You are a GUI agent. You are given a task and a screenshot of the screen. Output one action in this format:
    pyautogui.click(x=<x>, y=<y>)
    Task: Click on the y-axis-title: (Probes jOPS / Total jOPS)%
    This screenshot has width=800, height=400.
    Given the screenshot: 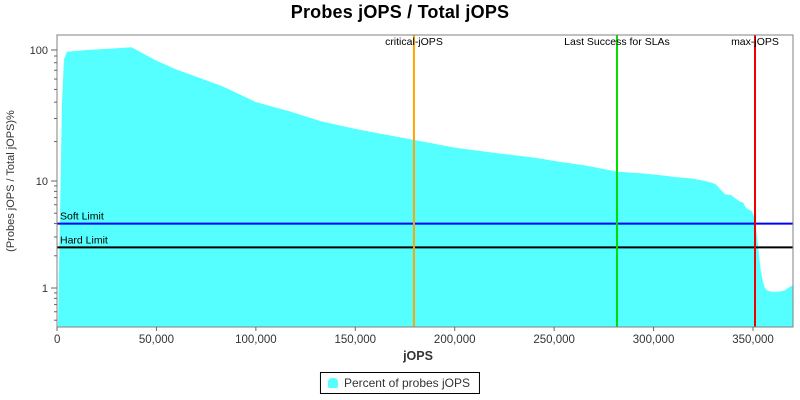 What is the action you would take?
    pyautogui.click(x=11, y=181)
    